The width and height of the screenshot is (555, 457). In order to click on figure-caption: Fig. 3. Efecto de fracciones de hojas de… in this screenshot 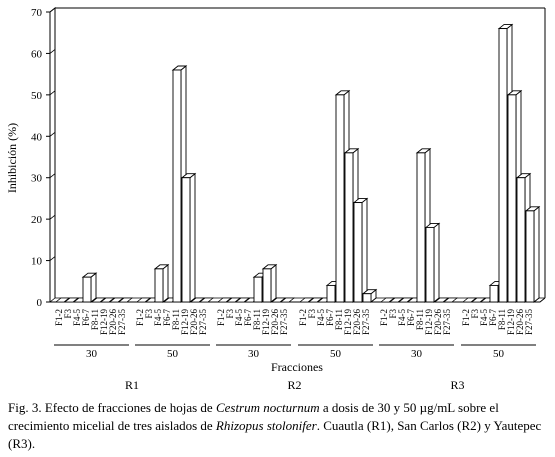, I will do `click(279, 426)`.